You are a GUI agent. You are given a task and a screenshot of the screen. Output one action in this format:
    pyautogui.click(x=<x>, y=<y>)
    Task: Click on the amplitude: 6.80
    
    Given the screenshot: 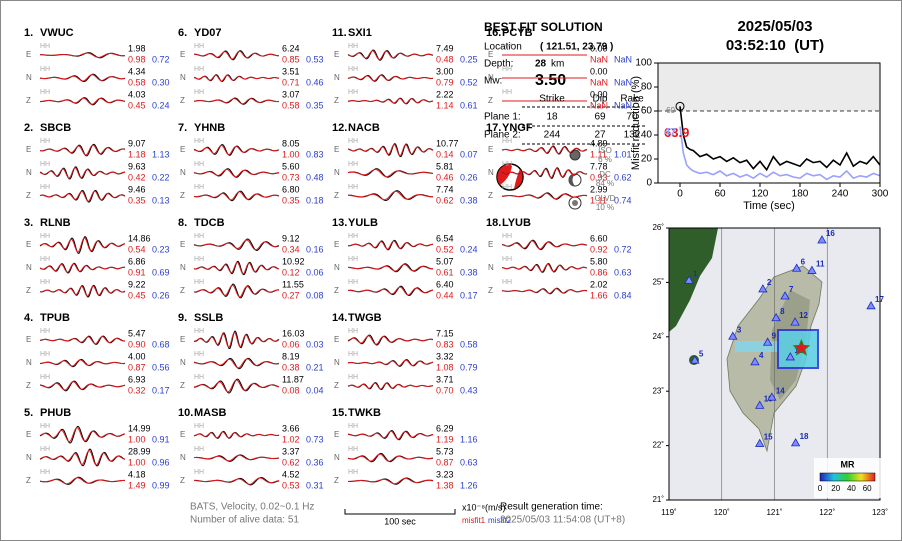 What is the action you would take?
    pyautogui.click(x=291, y=189)
    